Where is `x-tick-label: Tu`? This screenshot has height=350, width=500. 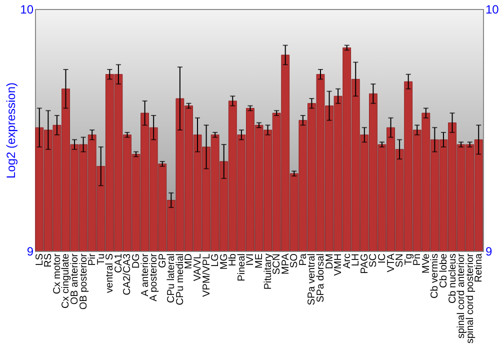
x-tick-label: Tu is located at coordinates (101, 259).